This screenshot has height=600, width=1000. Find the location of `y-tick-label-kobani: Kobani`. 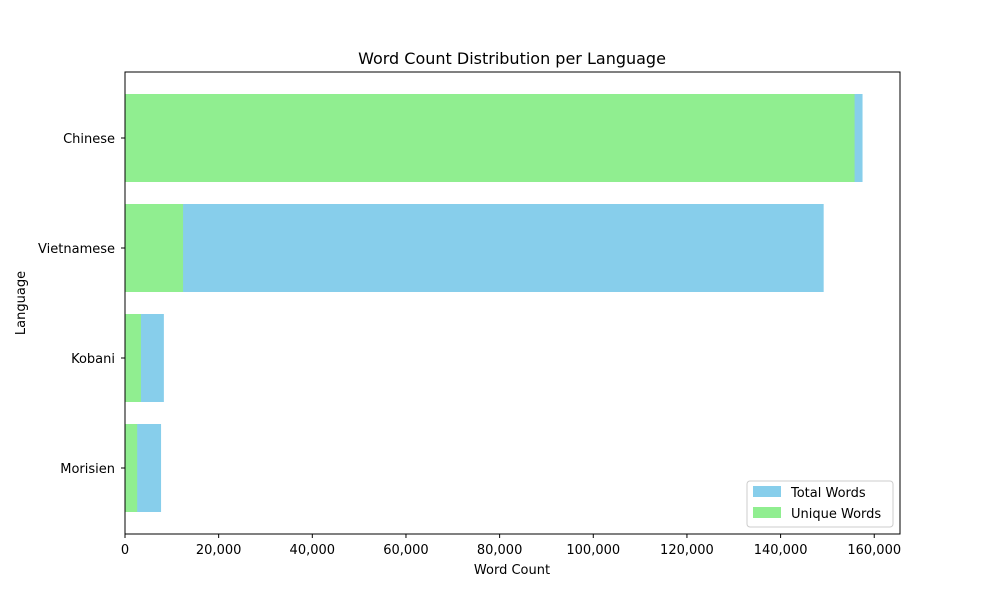

y-tick-label-kobani: Kobani is located at coordinates (93, 359).